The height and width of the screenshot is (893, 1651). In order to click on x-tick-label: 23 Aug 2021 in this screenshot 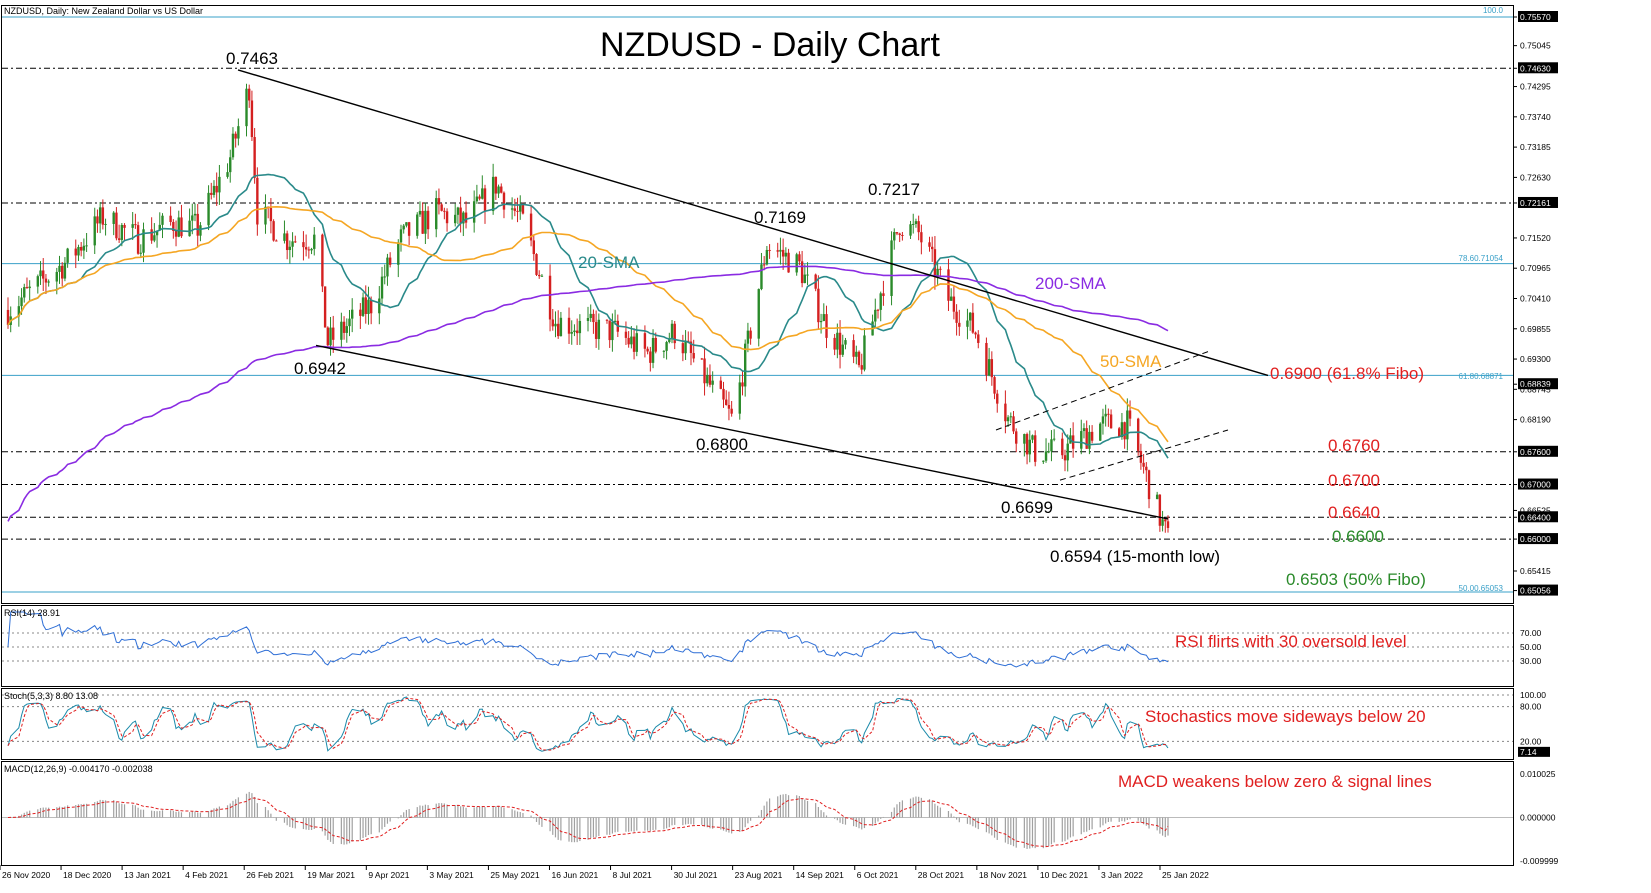, I will do `click(759, 875)`.